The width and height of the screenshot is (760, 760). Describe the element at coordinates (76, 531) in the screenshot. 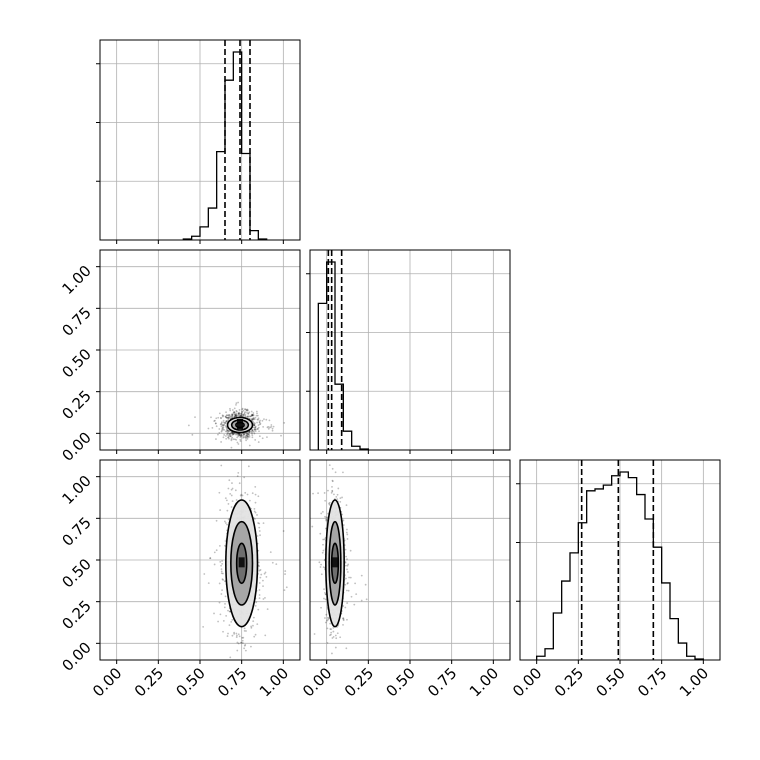

I see `y-tick-label: 0.75` at that location.